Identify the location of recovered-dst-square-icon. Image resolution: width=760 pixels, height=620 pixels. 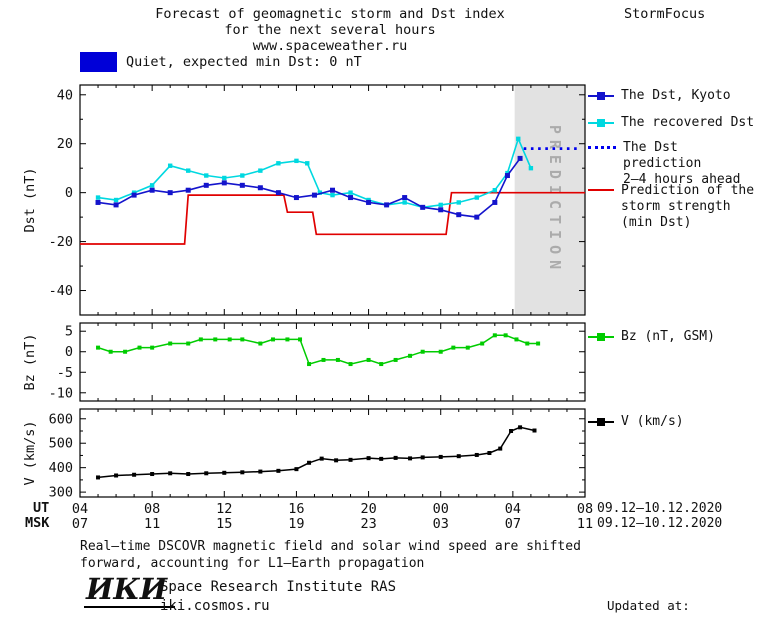
(601, 123).